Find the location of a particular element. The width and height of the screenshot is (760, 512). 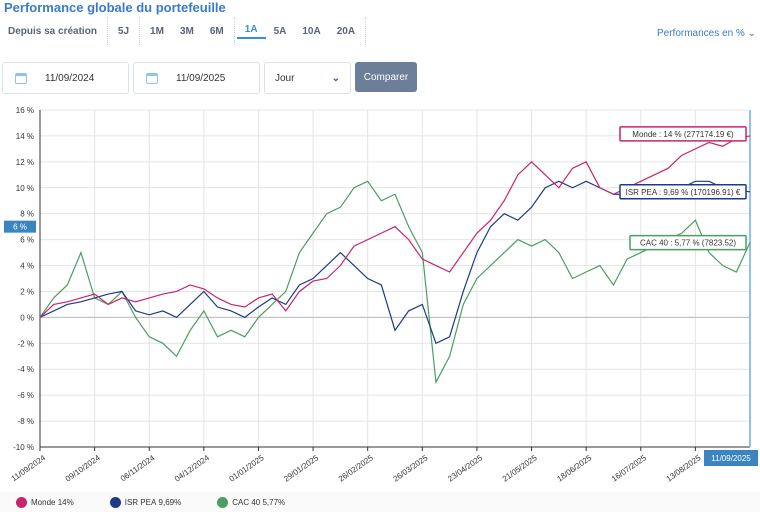

x-tick-label: 11/09/2024 is located at coordinates (29, 468).